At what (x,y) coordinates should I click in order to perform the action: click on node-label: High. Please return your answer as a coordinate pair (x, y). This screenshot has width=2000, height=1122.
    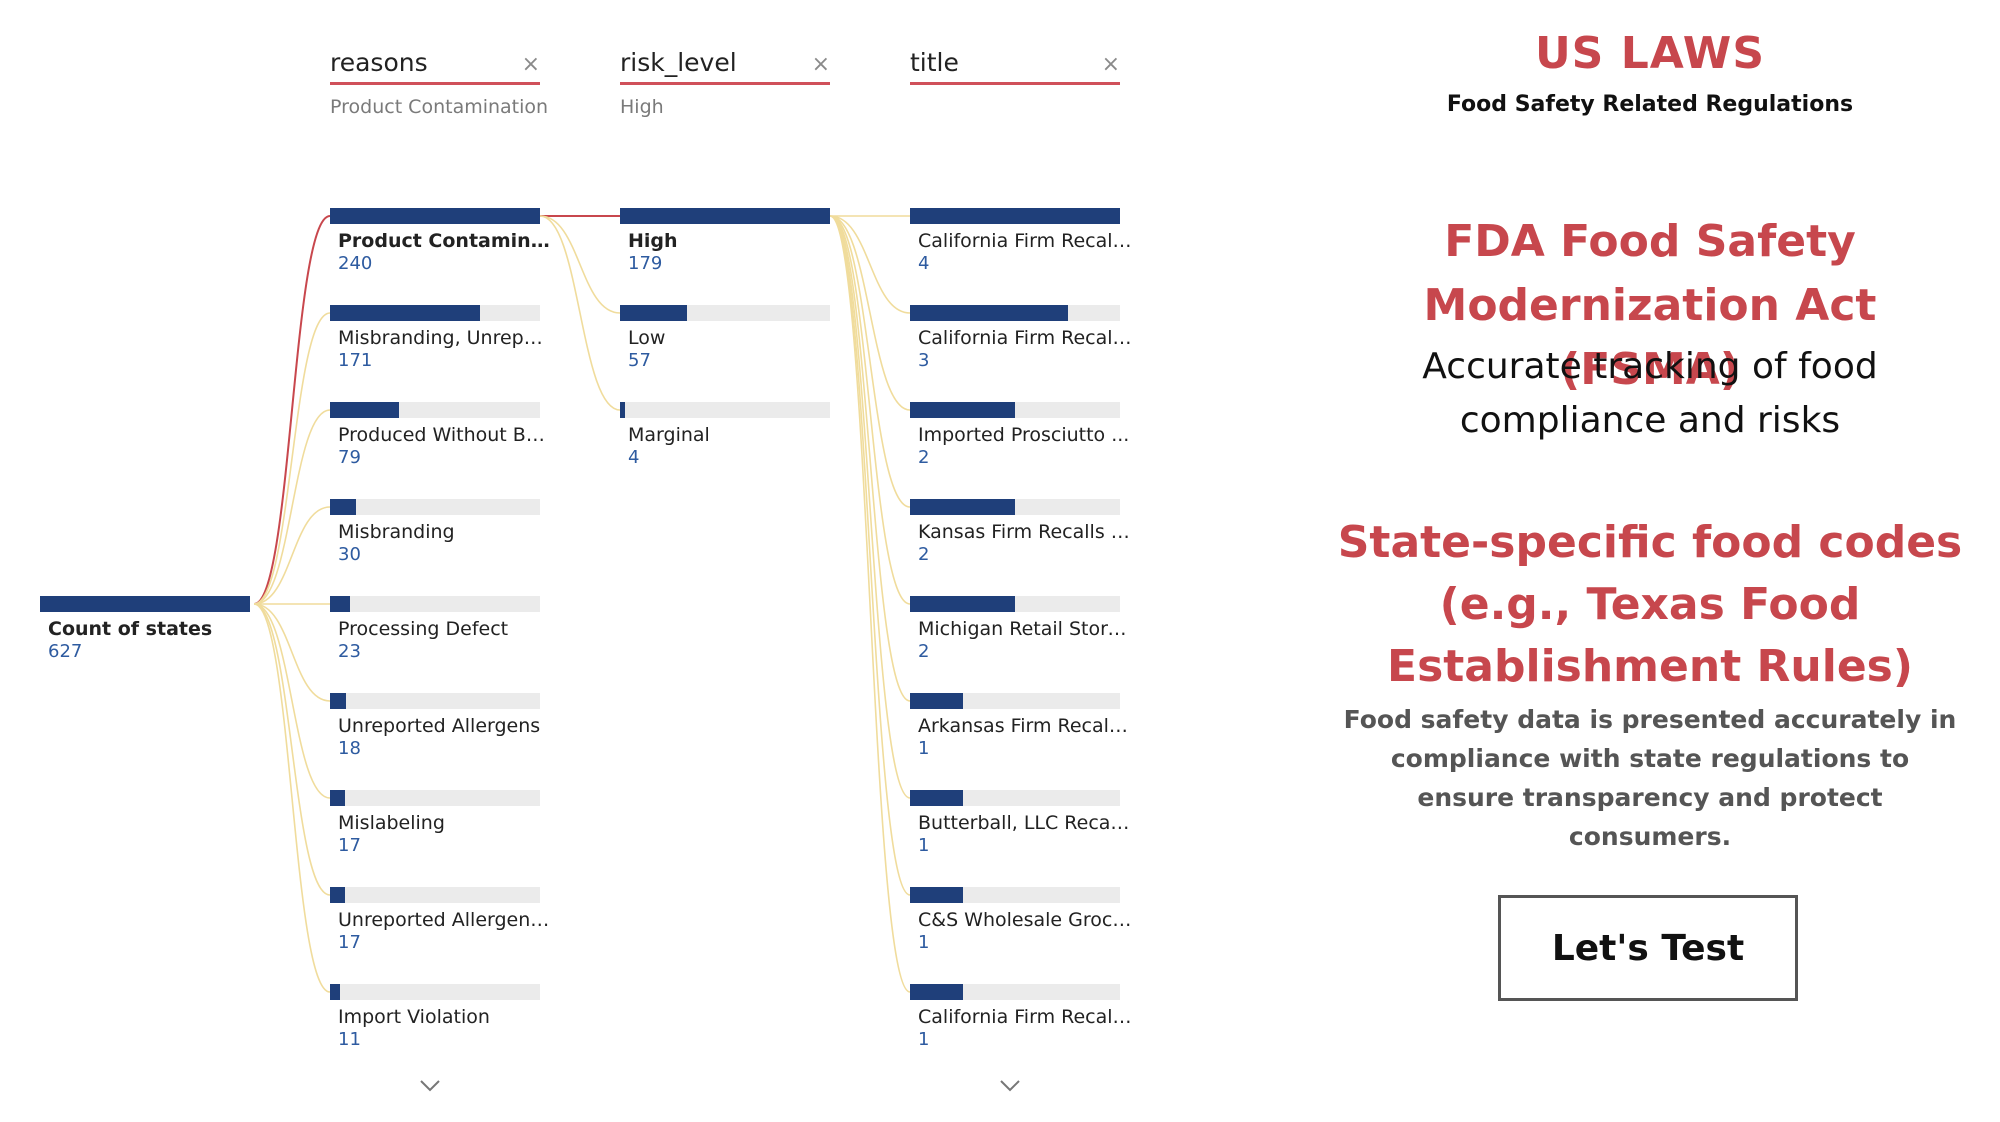
    Looking at the image, I should click on (653, 241).